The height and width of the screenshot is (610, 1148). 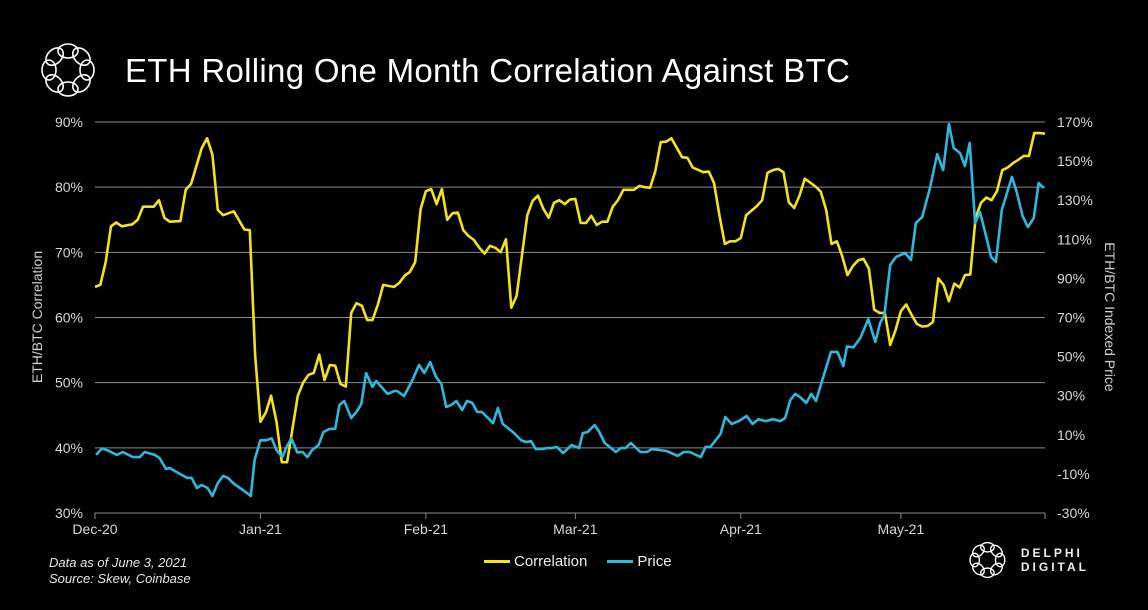 What do you see at coordinates (575, 529) in the screenshot?
I see `x-tick-label: Mar-21` at bounding box center [575, 529].